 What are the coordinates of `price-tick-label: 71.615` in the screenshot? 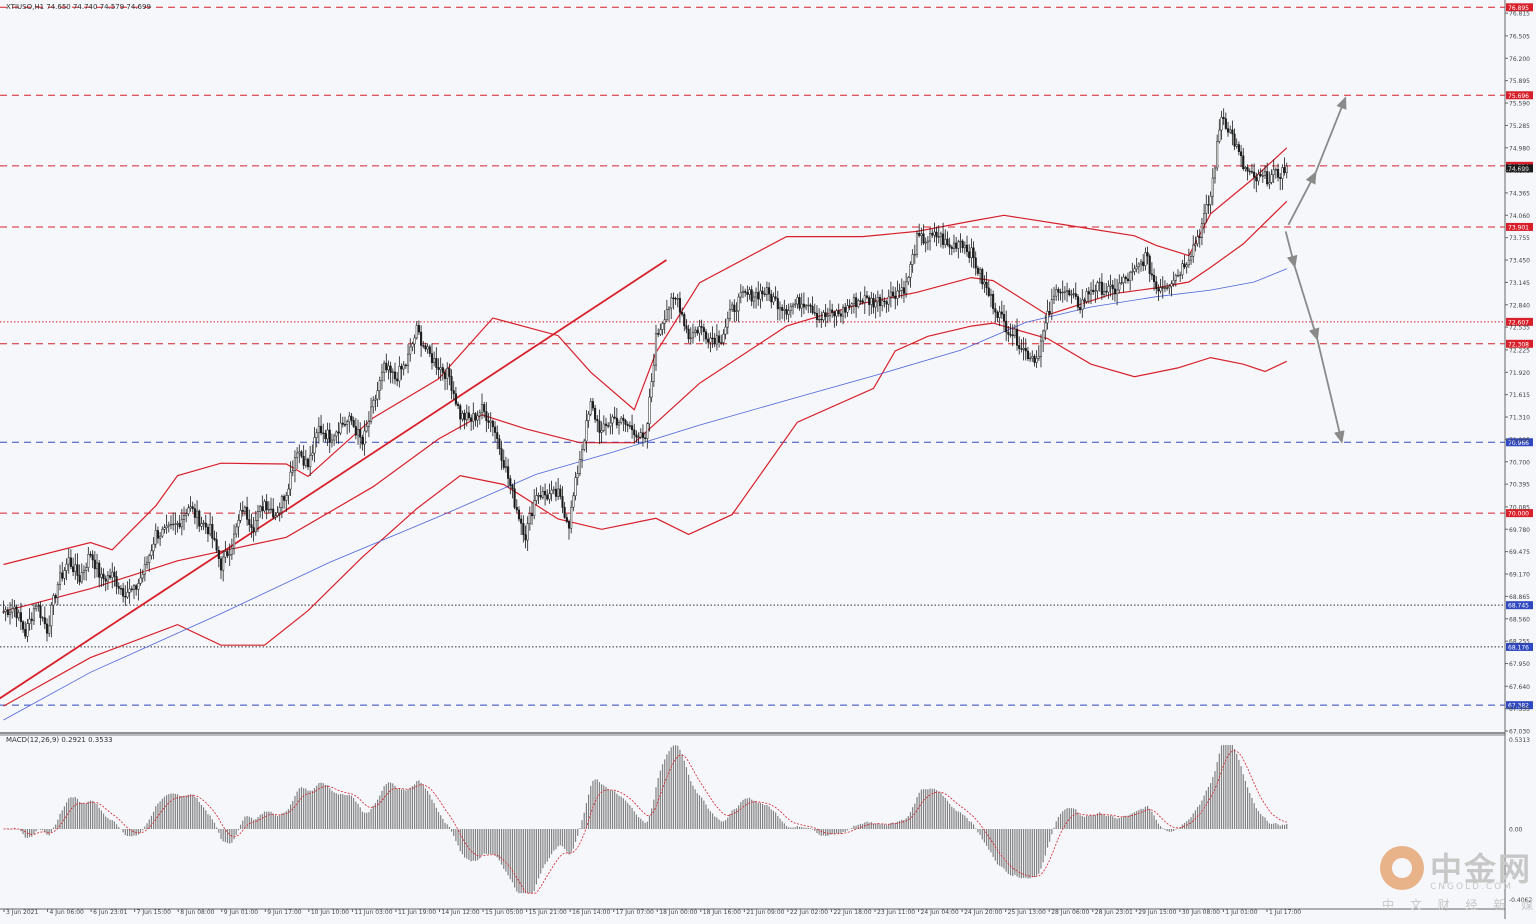 It's located at (1519, 395).